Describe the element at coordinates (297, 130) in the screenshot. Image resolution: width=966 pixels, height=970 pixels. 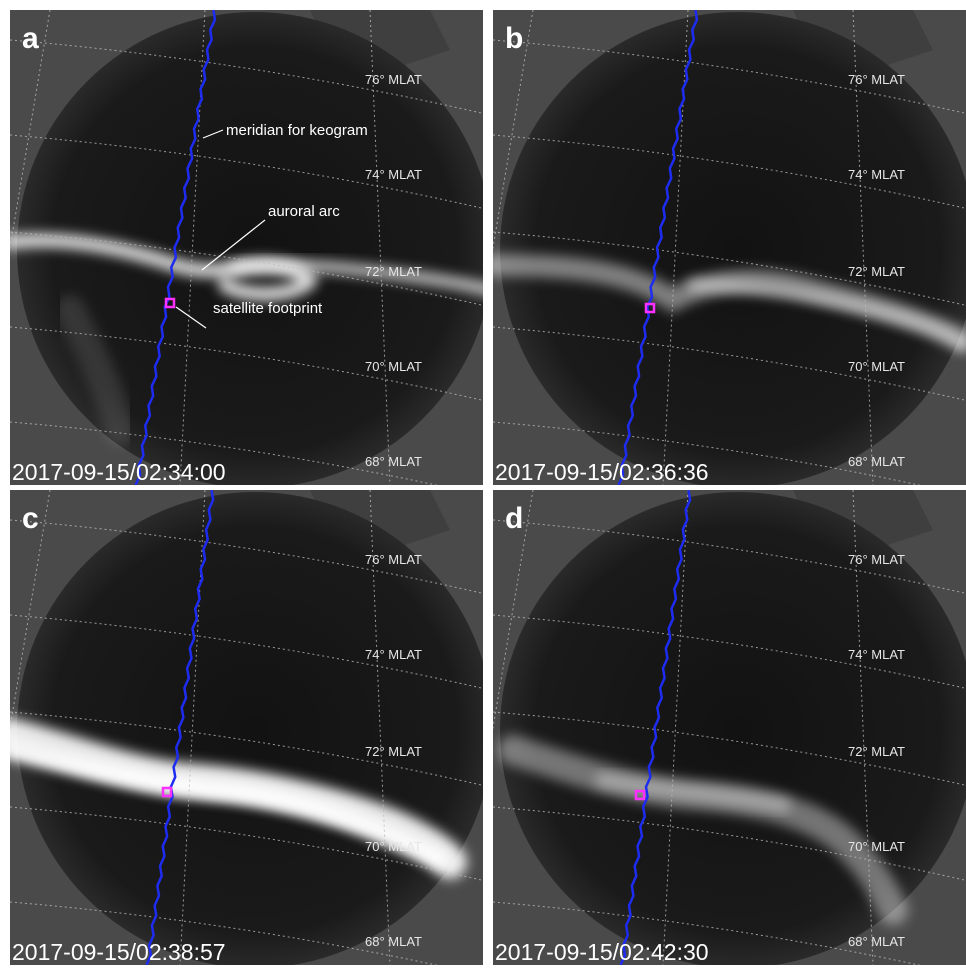
I see `annotation: meridian for keogram` at that location.